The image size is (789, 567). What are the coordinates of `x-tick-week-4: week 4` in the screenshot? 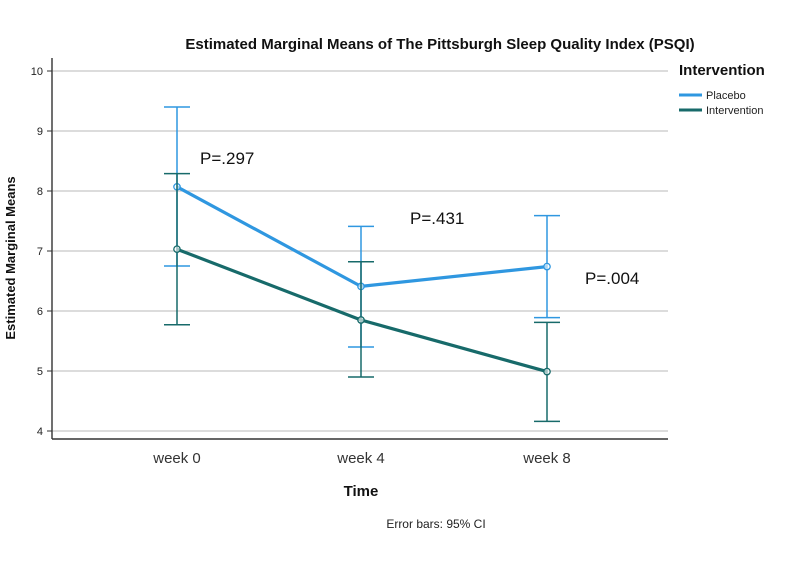 It's located at (360, 458).